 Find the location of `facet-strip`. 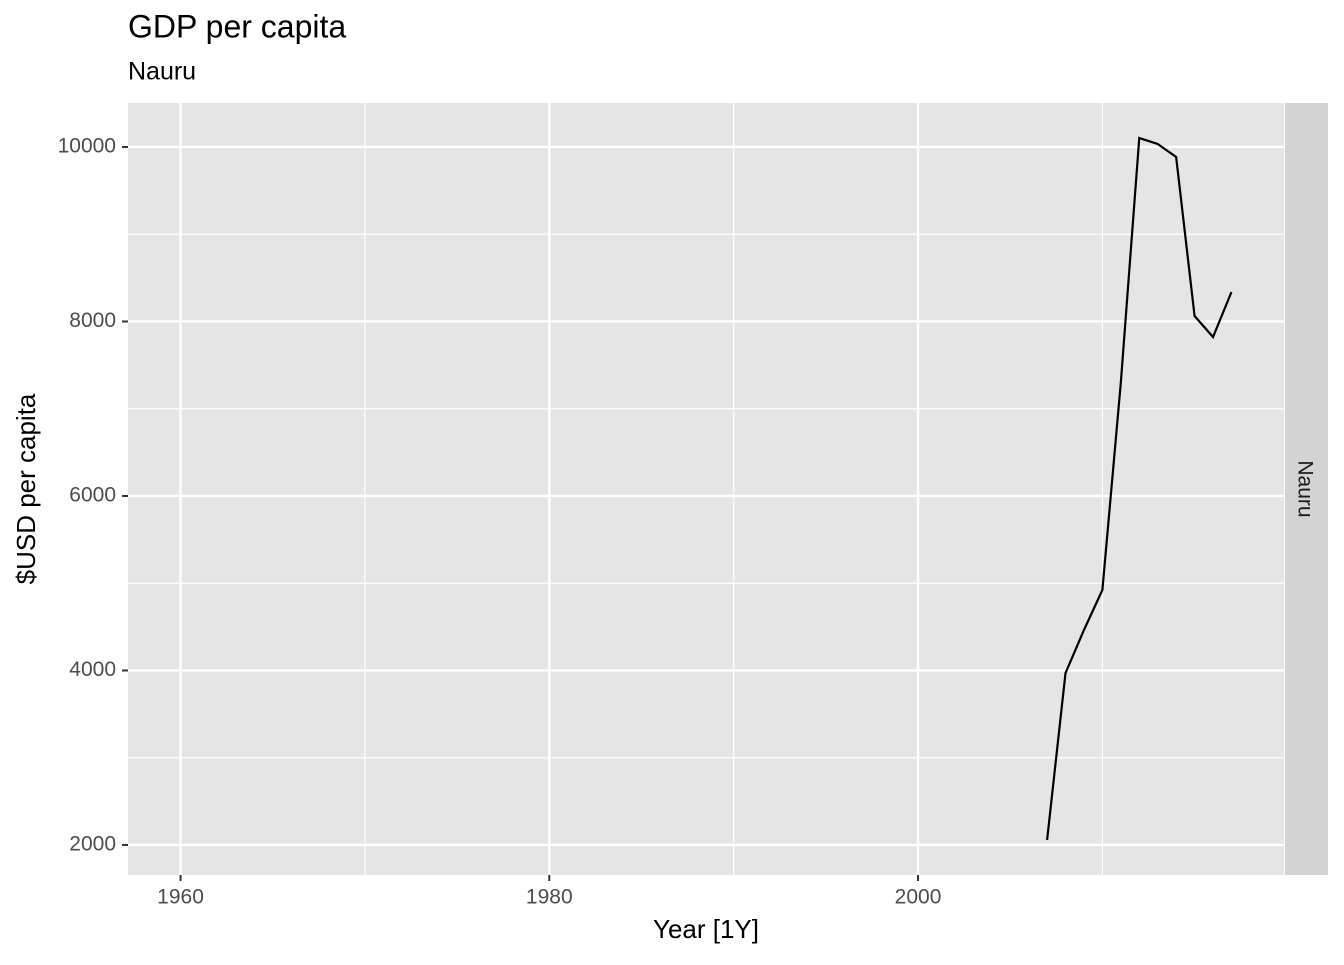

facet-strip is located at coordinates (1306, 489).